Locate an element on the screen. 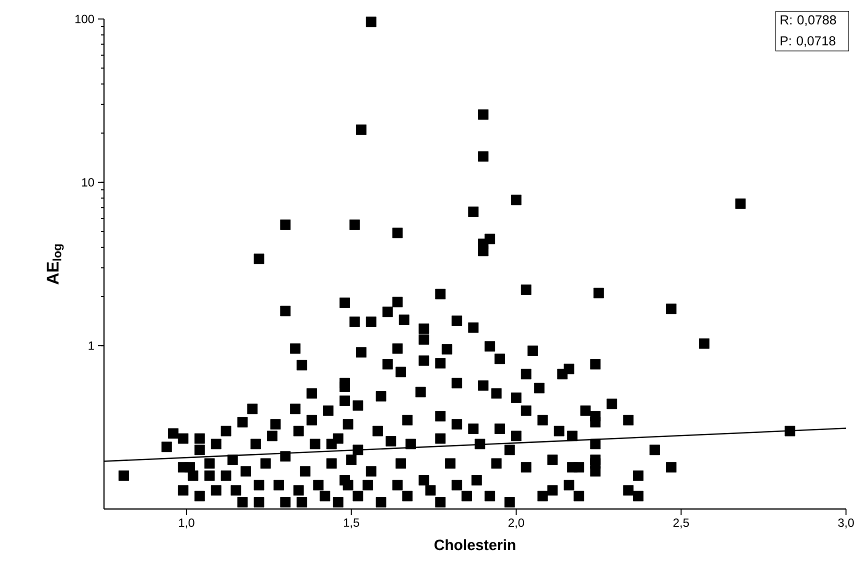 The height and width of the screenshot is (586, 858). text: AE$_{log}$ is located at coordinates (55, 264).